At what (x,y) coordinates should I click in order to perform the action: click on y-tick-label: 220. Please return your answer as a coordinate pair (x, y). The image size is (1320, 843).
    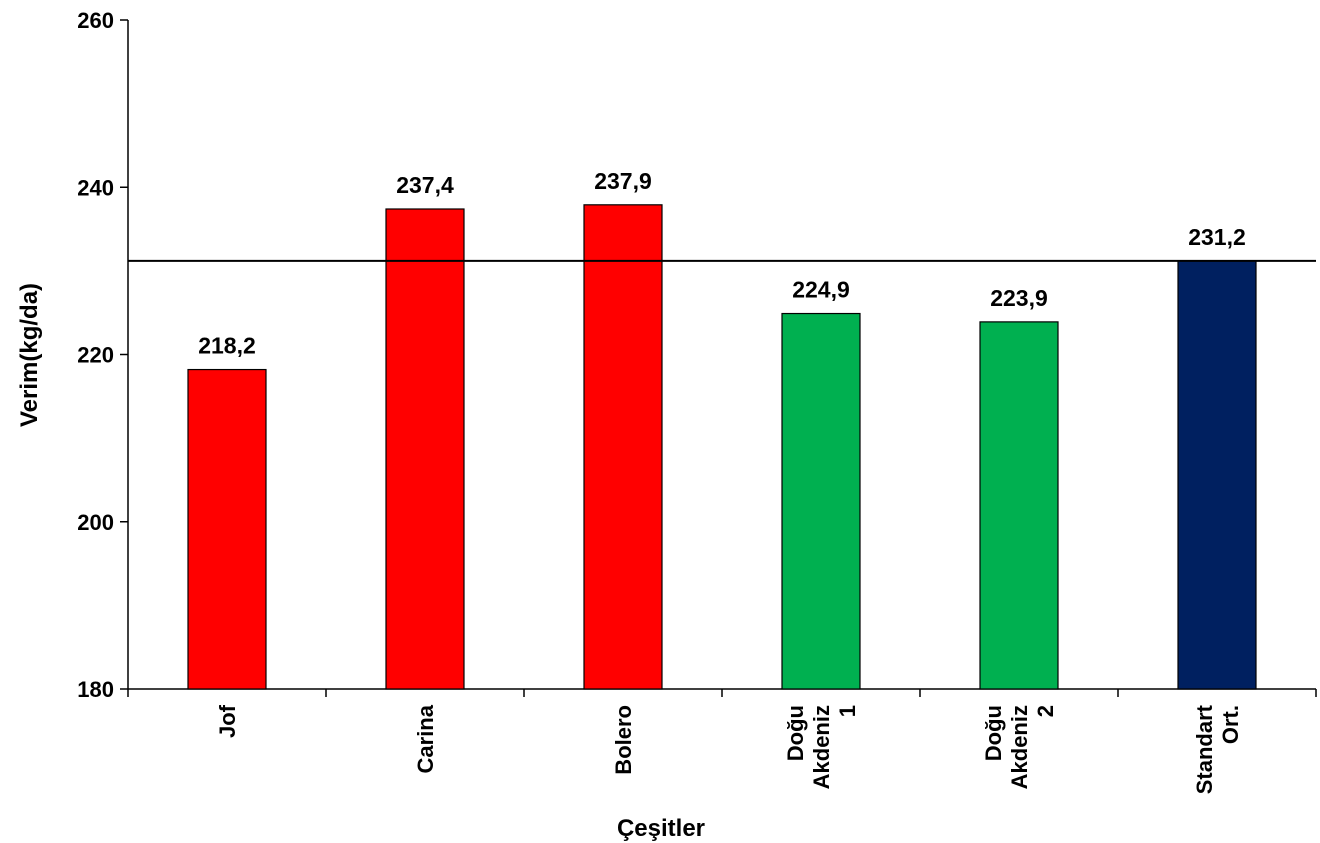
    Looking at the image, I should click on (95, 355).